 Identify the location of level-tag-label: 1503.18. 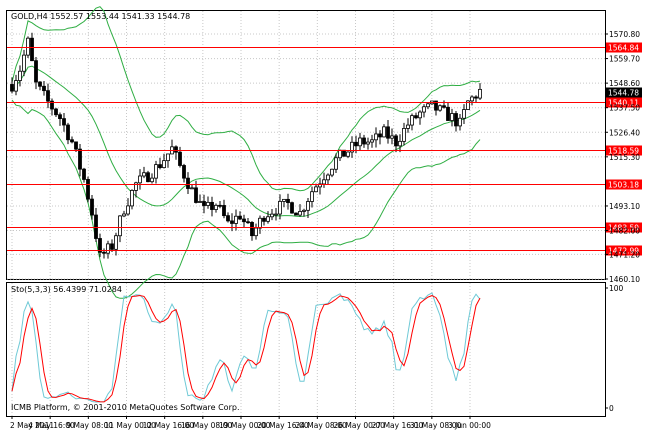
(623, 185).